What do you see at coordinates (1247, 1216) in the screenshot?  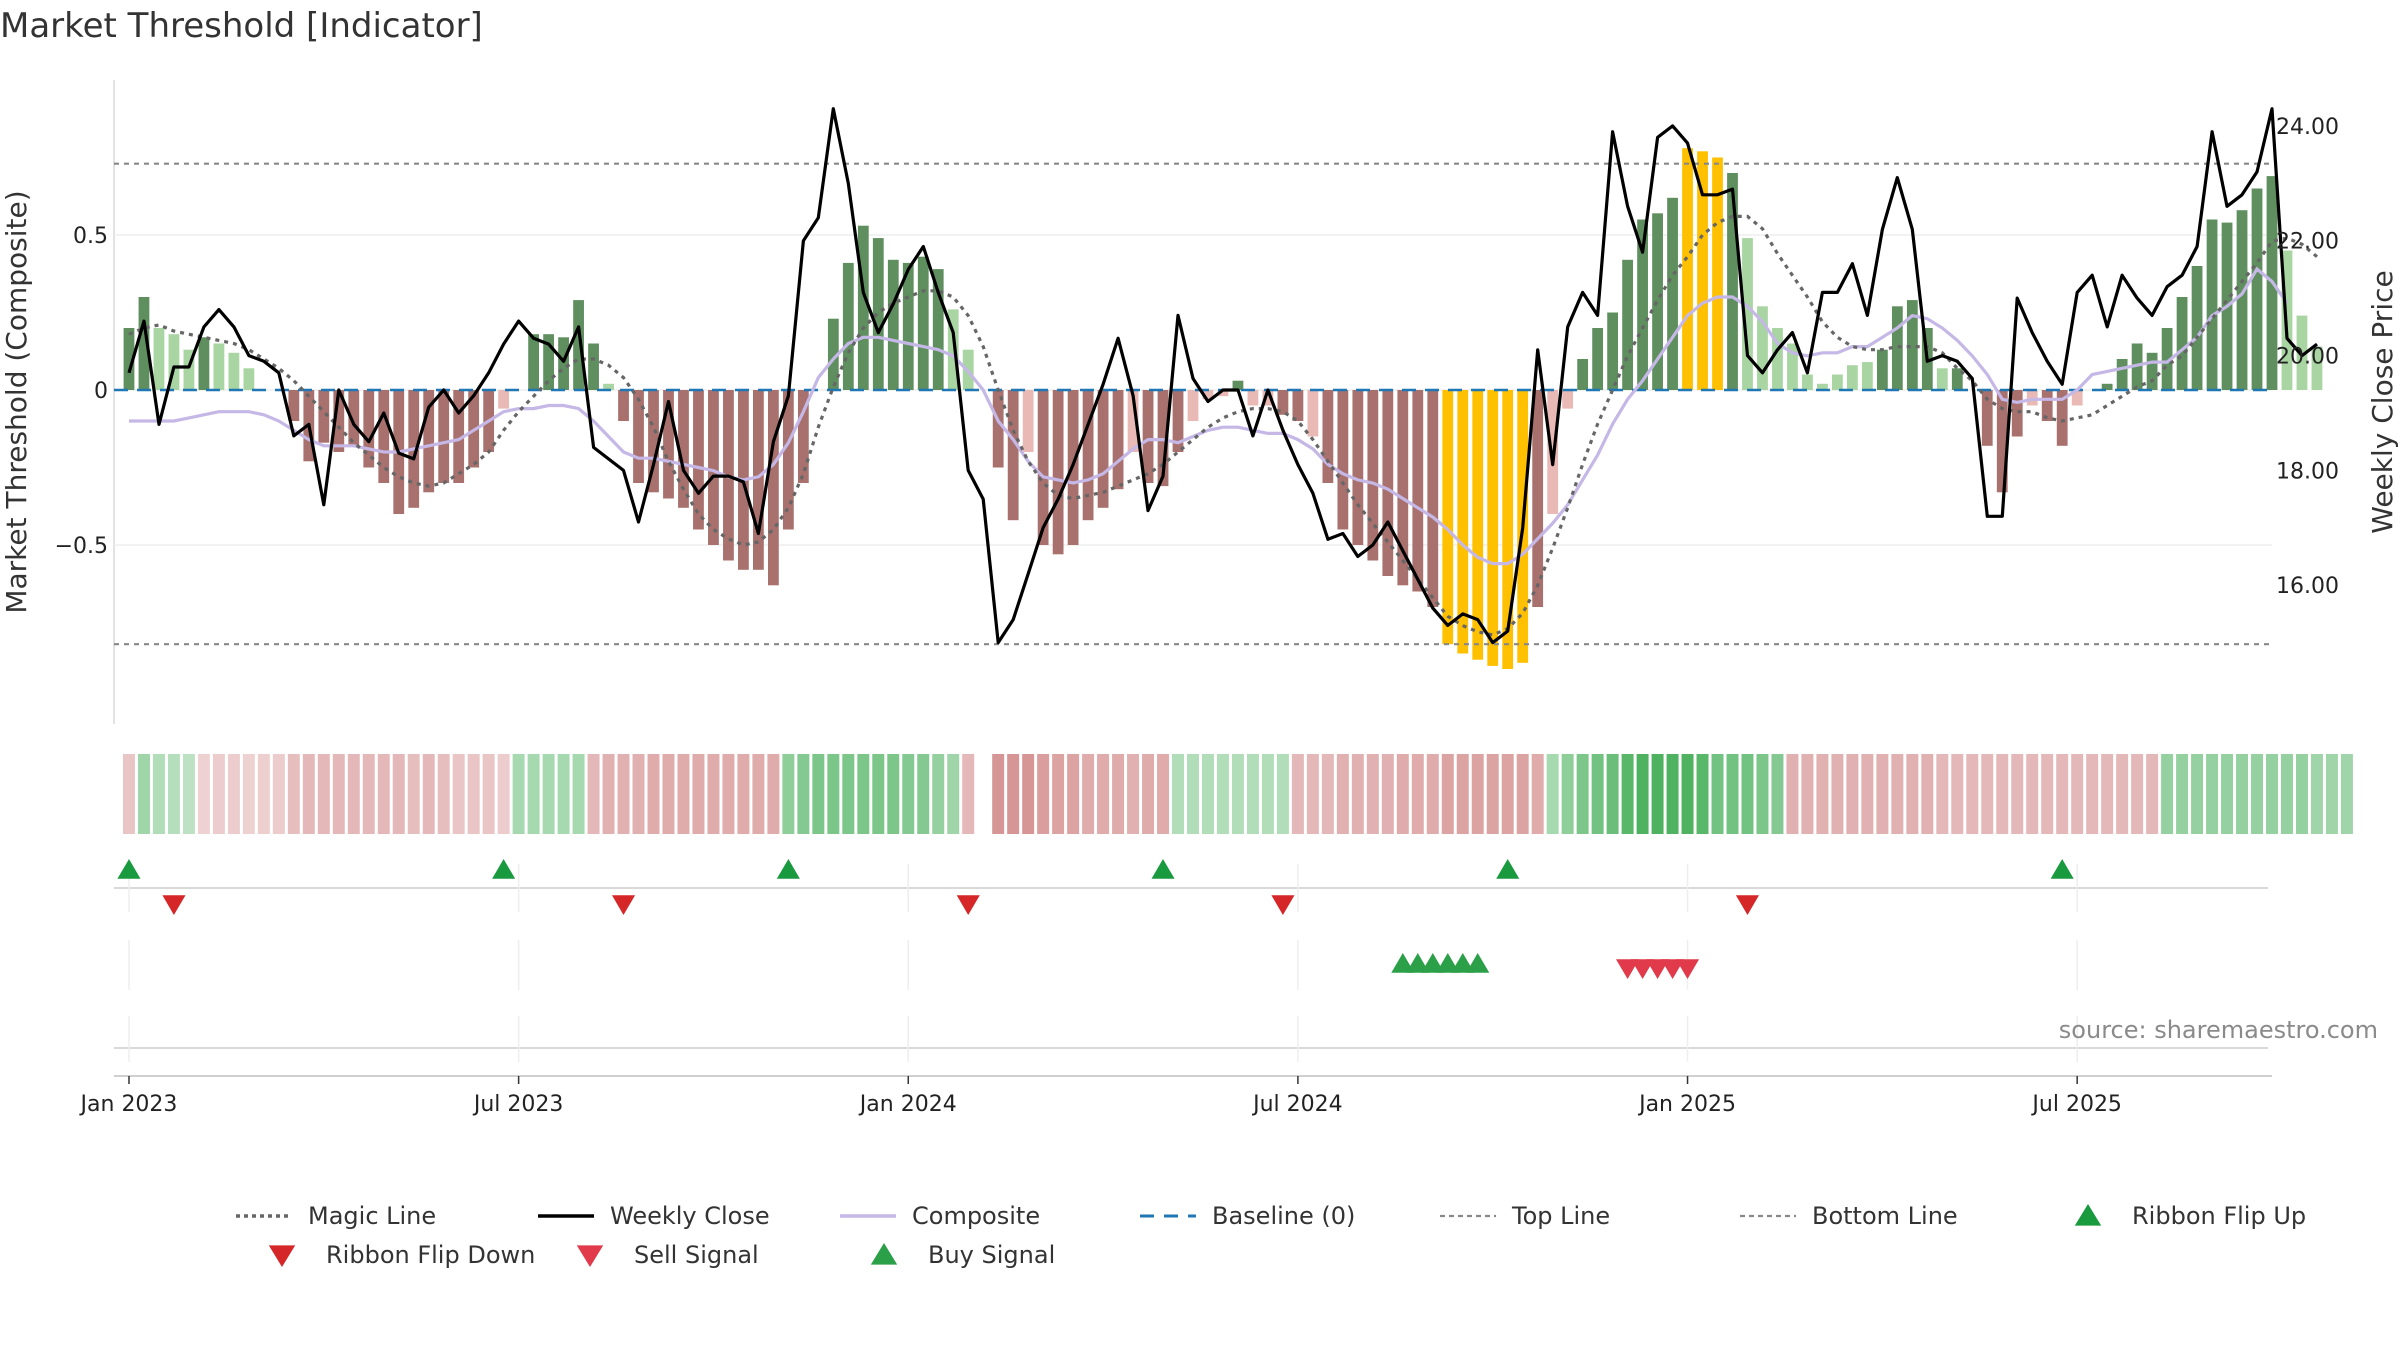 I see `legend-item: Baseline (0)` at bounding box center [1247, 1216].